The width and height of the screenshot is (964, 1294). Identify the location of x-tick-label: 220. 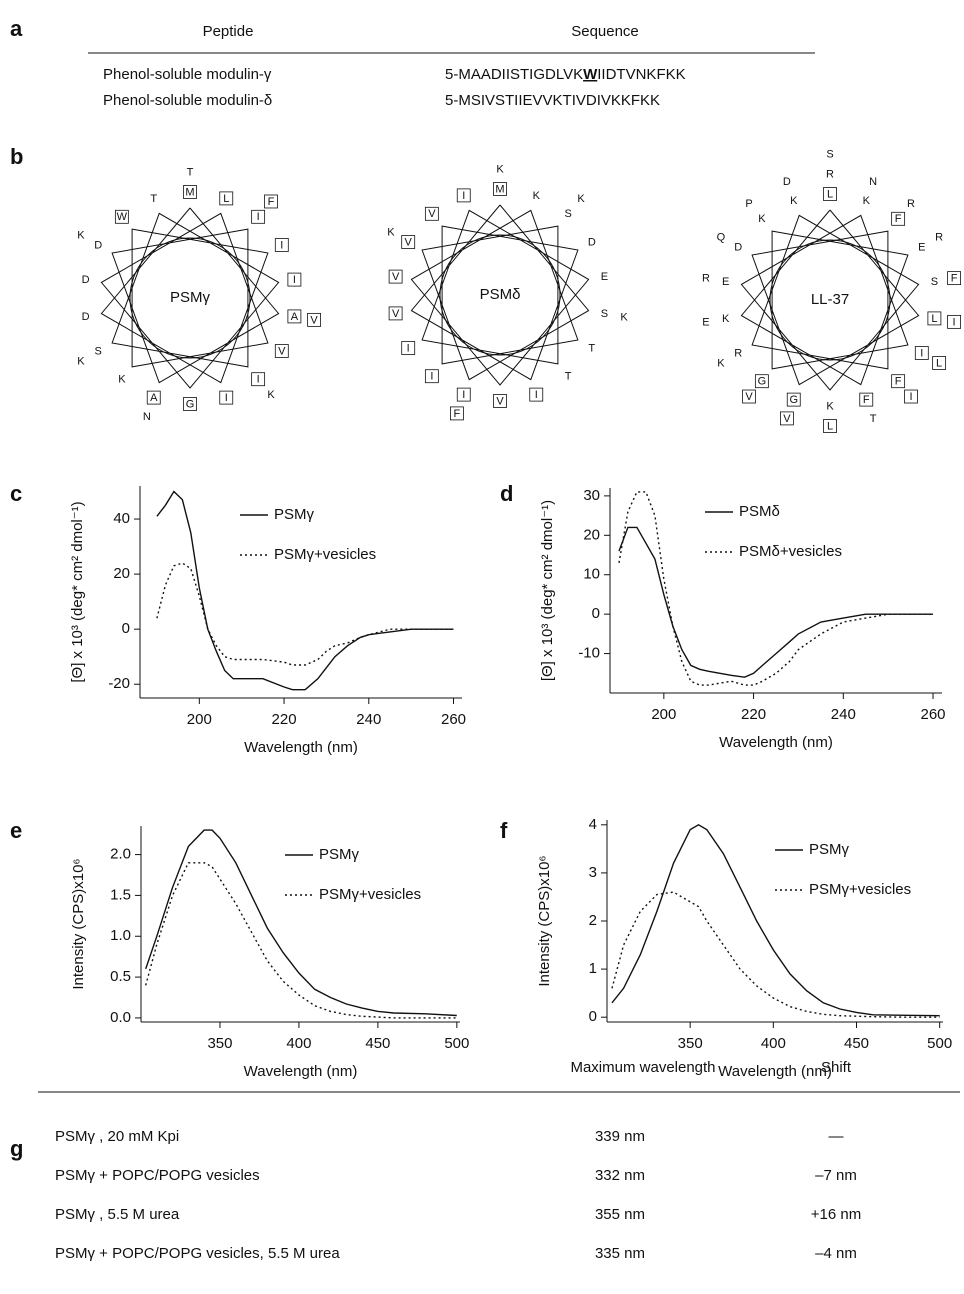
(753, 714).